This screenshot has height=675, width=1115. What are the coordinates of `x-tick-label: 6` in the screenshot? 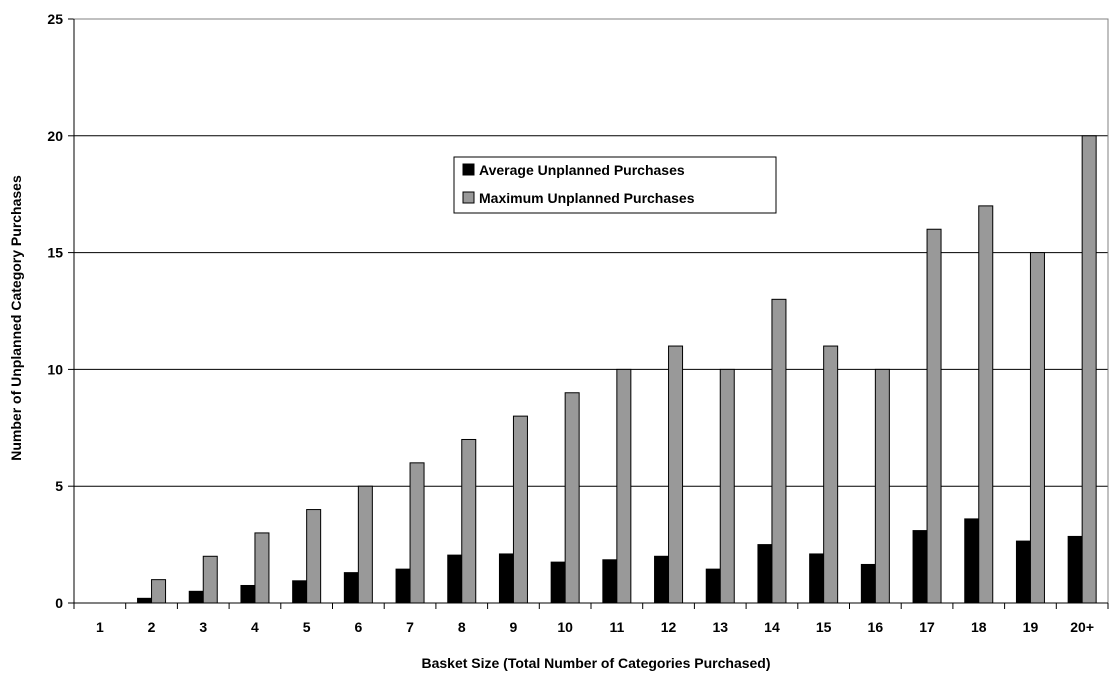 It's located at (358, 627).